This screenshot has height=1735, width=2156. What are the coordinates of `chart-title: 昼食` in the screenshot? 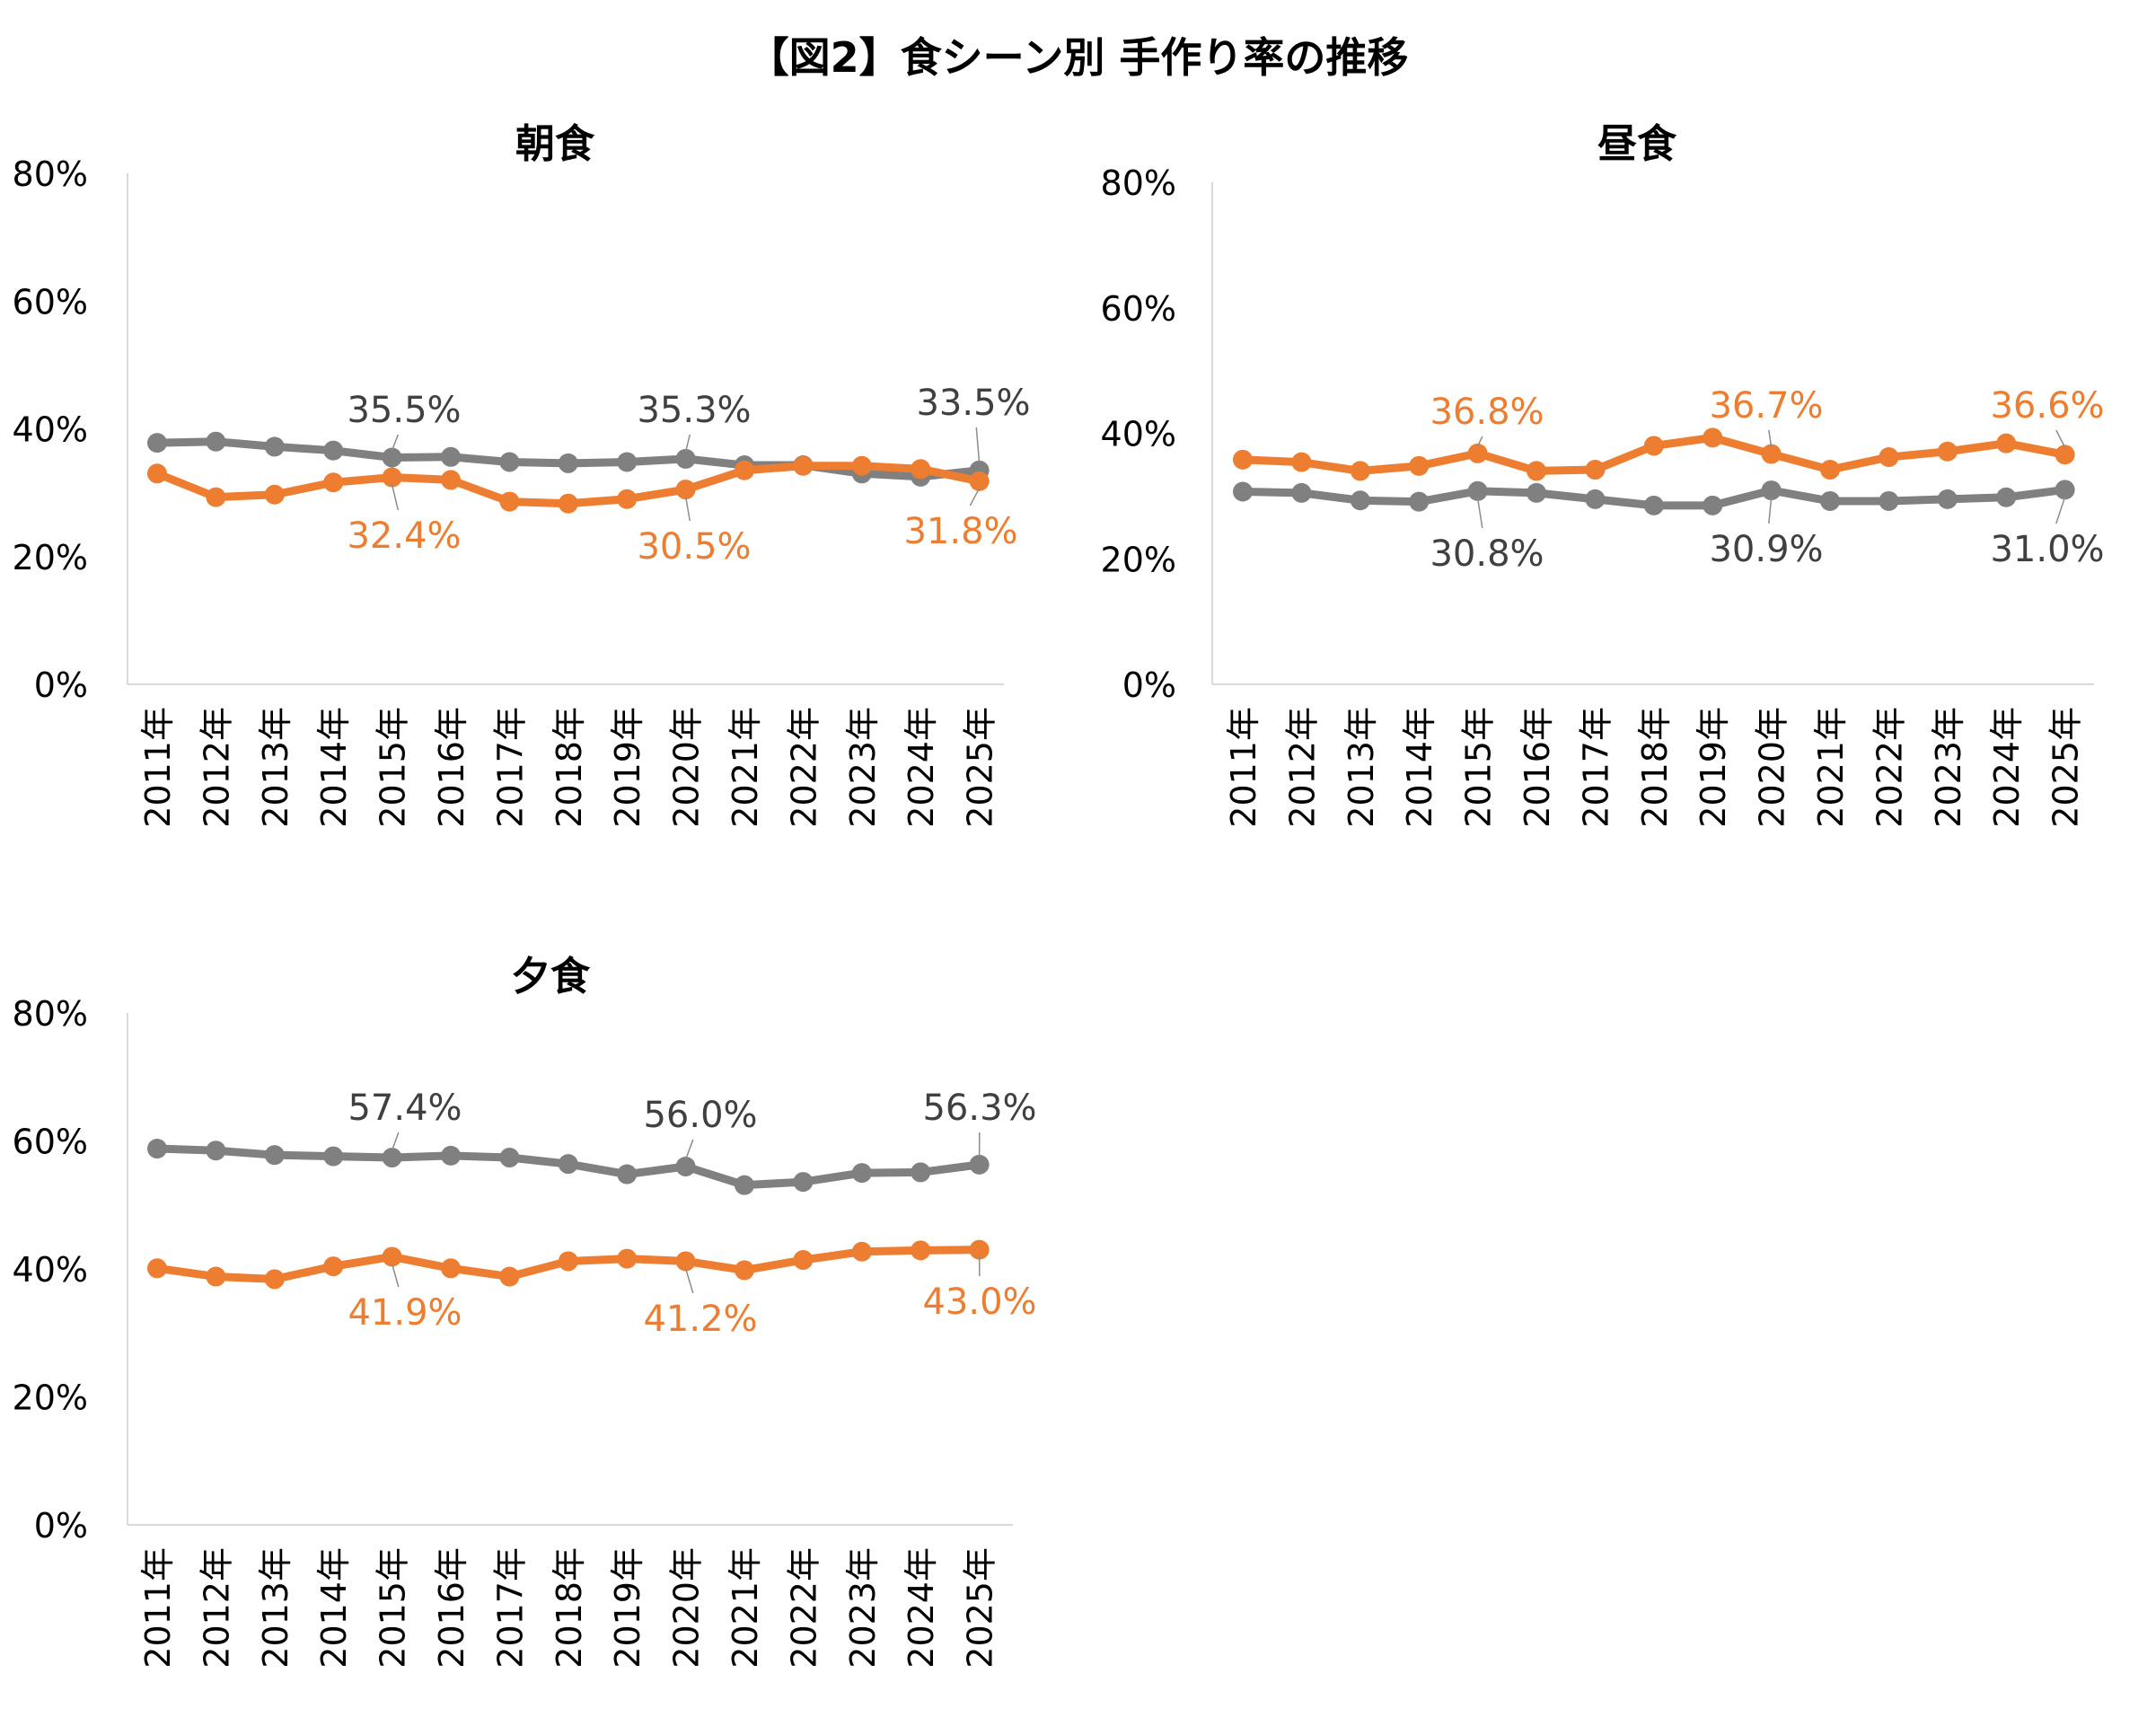 It's located at (1637, 144).